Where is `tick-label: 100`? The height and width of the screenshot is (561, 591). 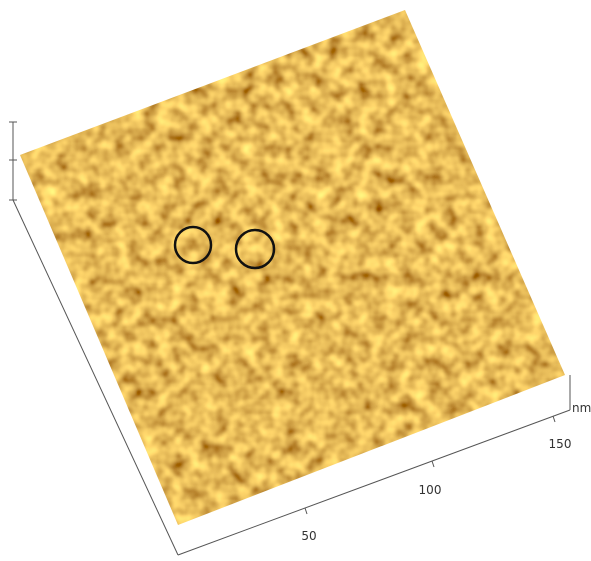 tick-label: 100 is located at coordinates (430, 490).